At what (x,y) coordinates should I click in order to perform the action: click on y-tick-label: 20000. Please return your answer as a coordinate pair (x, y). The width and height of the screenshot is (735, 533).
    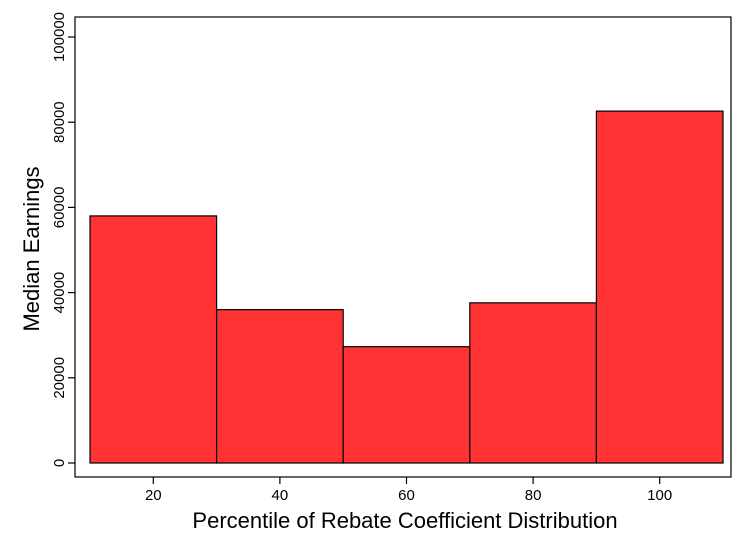
    Looking at the image, I should click on (59, 378).